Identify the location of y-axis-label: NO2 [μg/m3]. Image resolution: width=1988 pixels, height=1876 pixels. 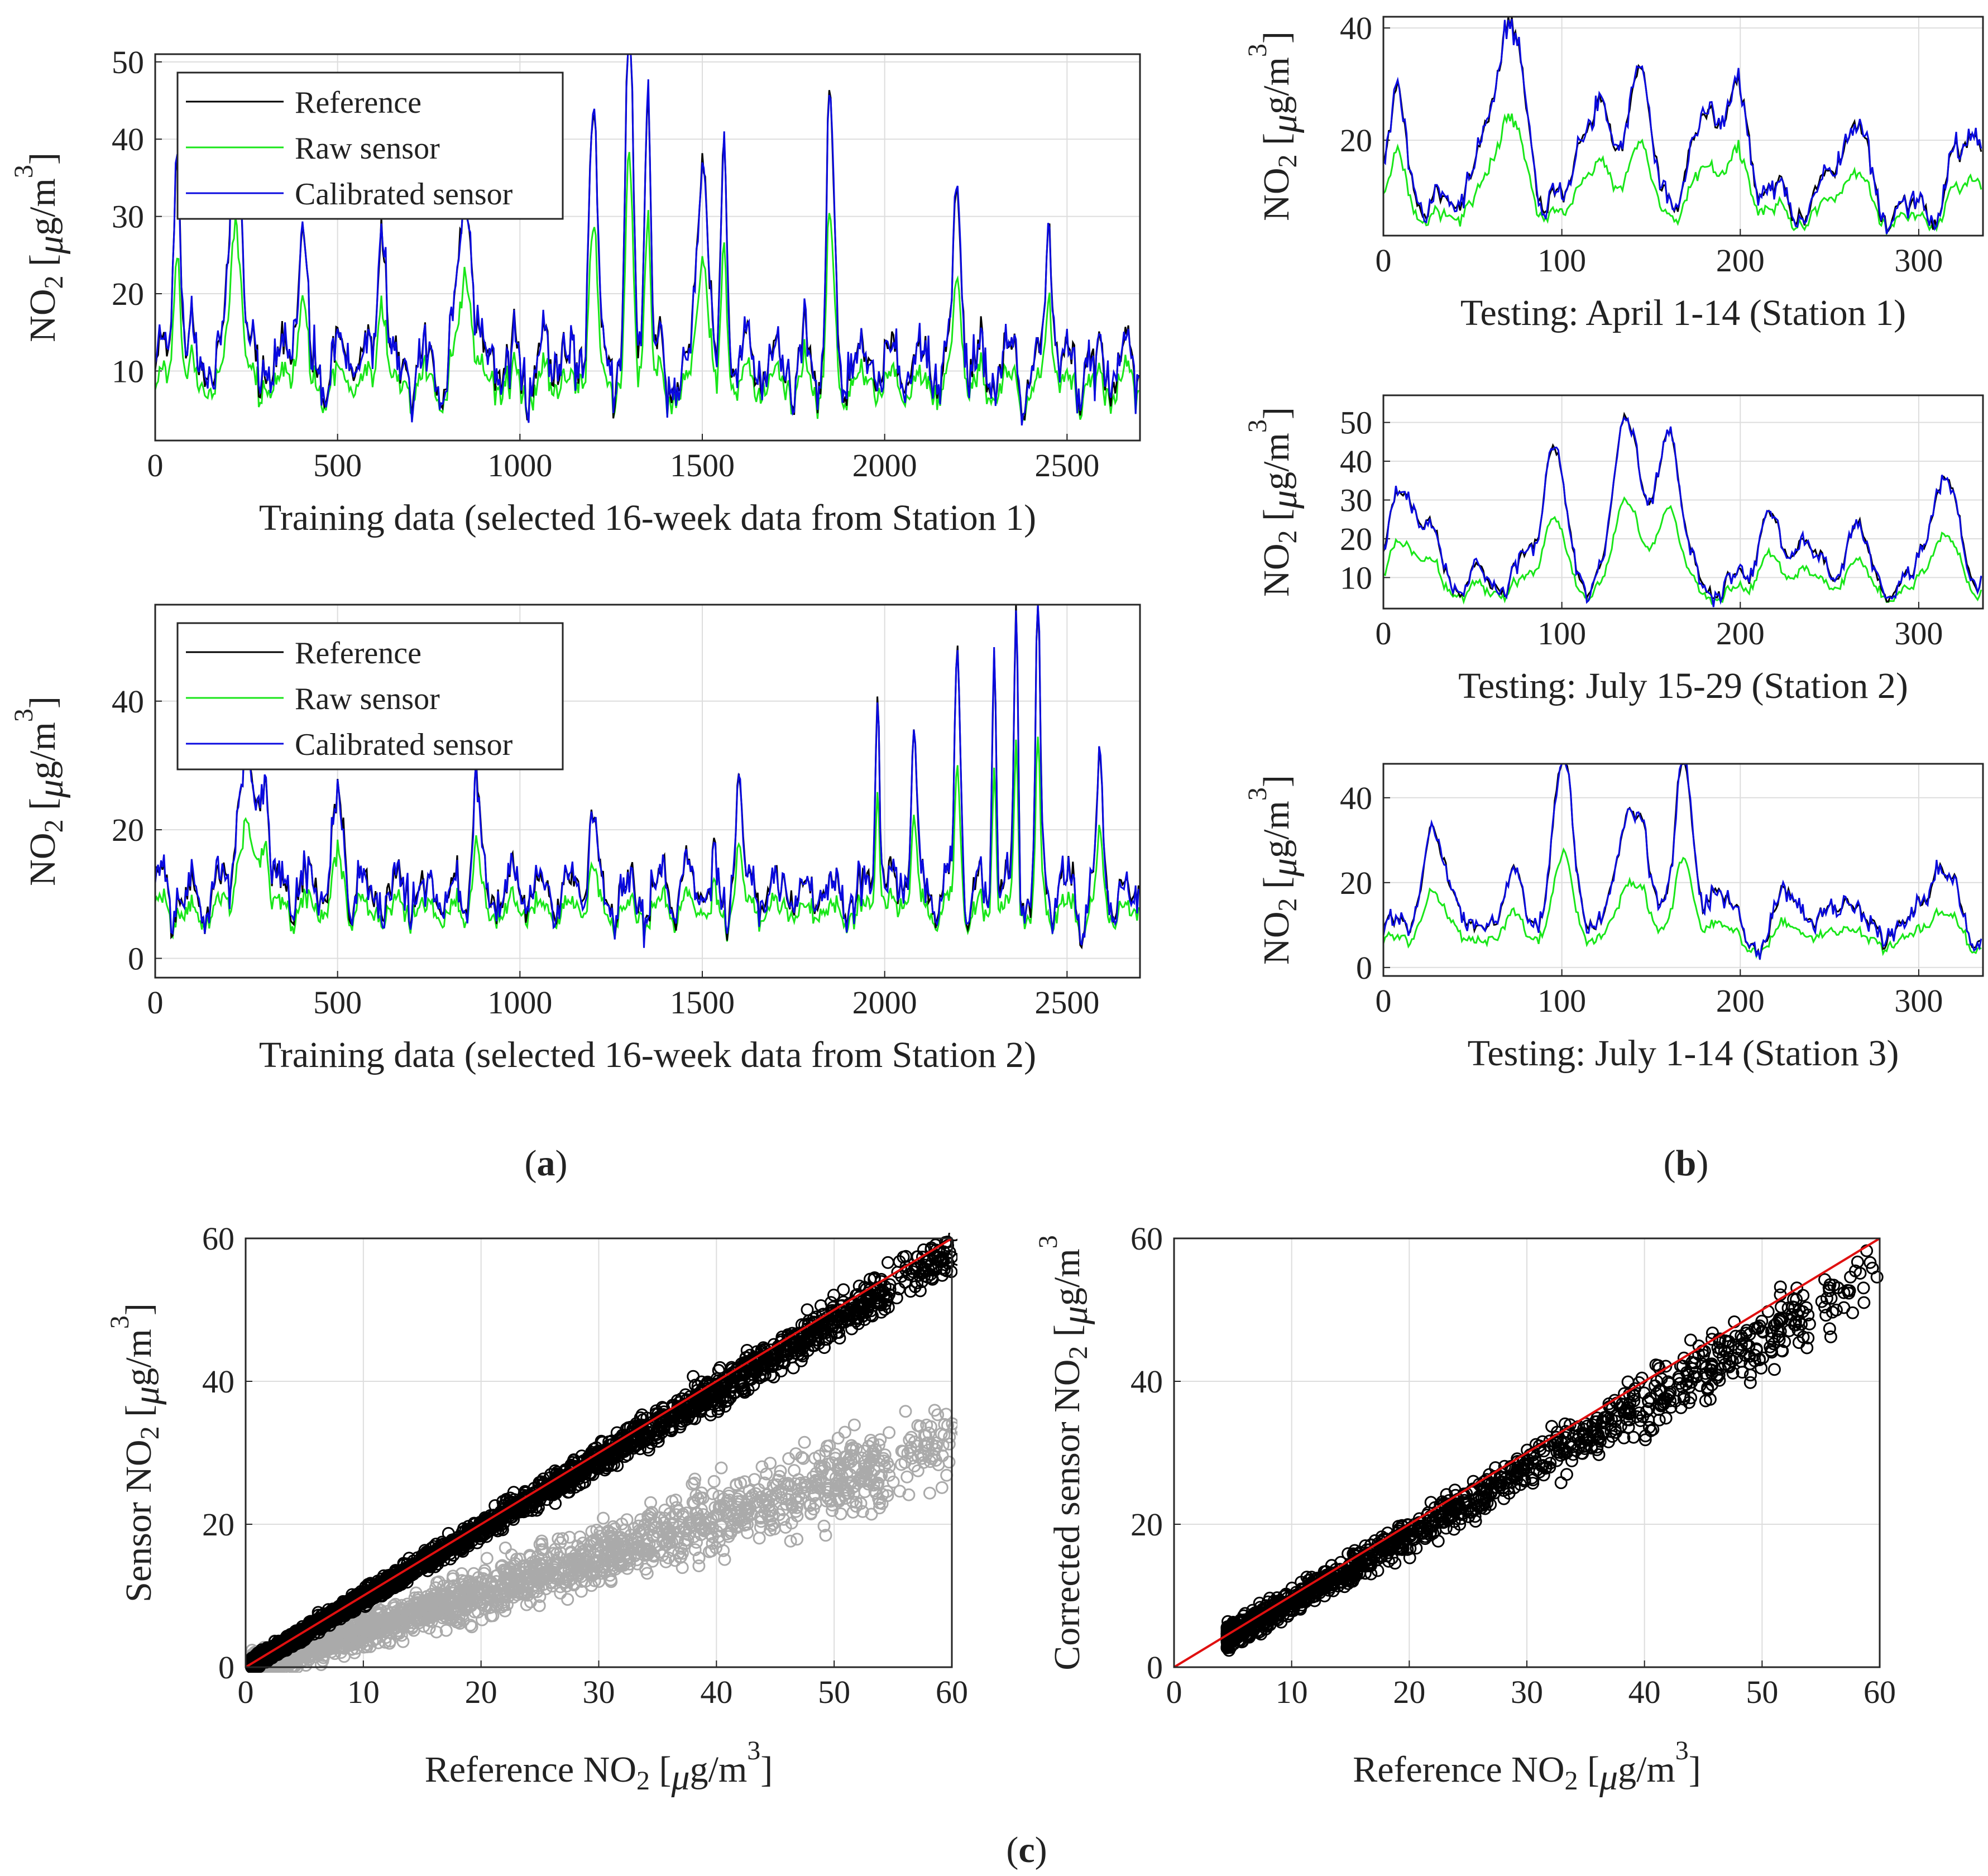
(40, 247).